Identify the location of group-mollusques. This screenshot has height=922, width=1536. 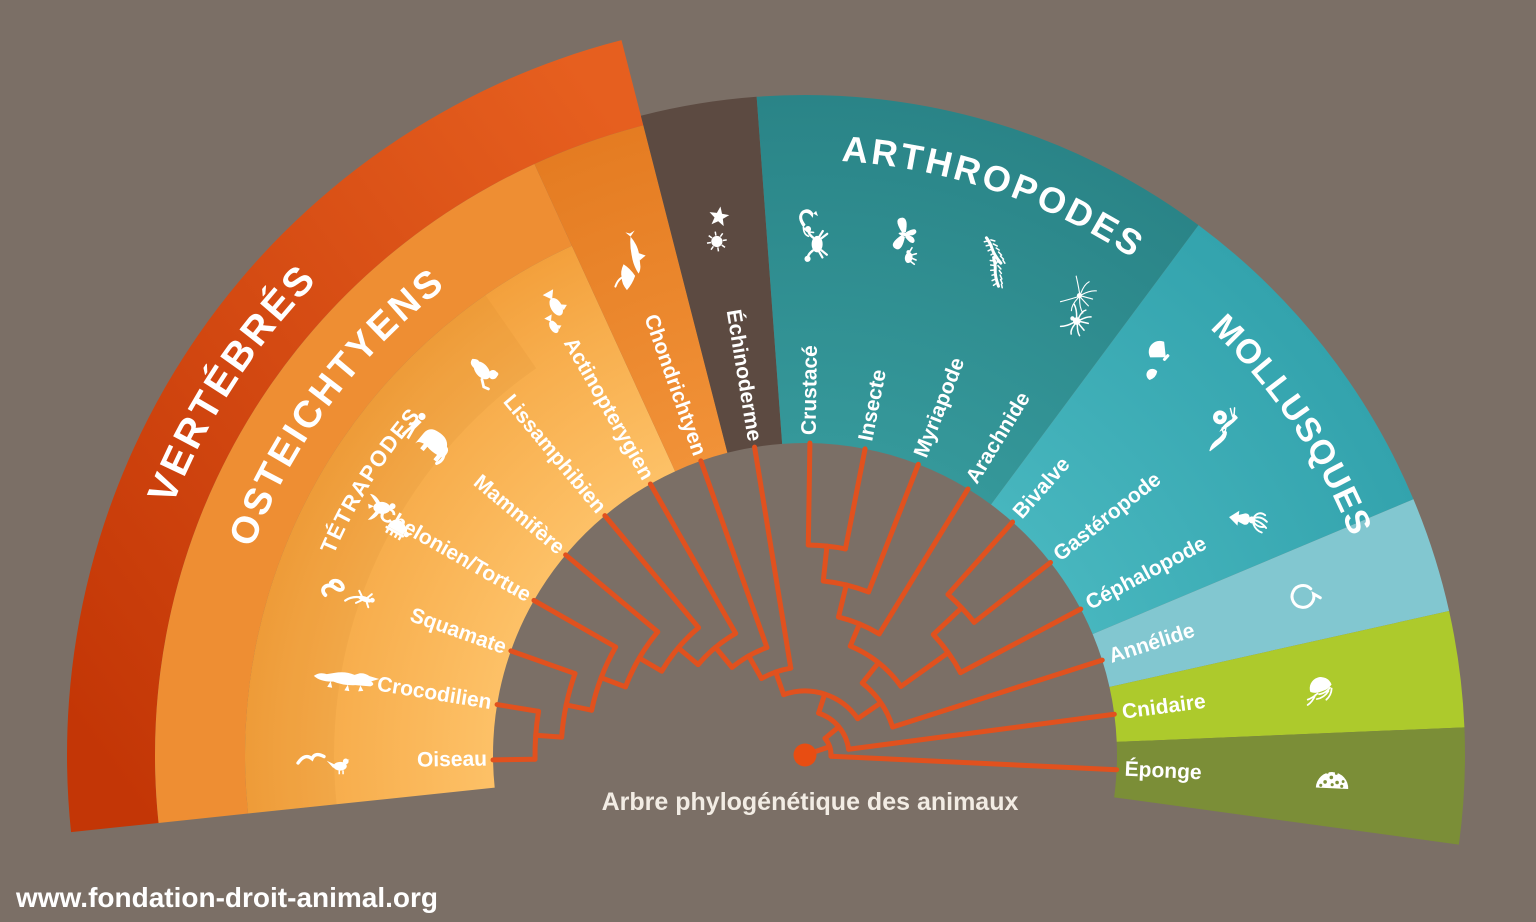
(1202, 430).